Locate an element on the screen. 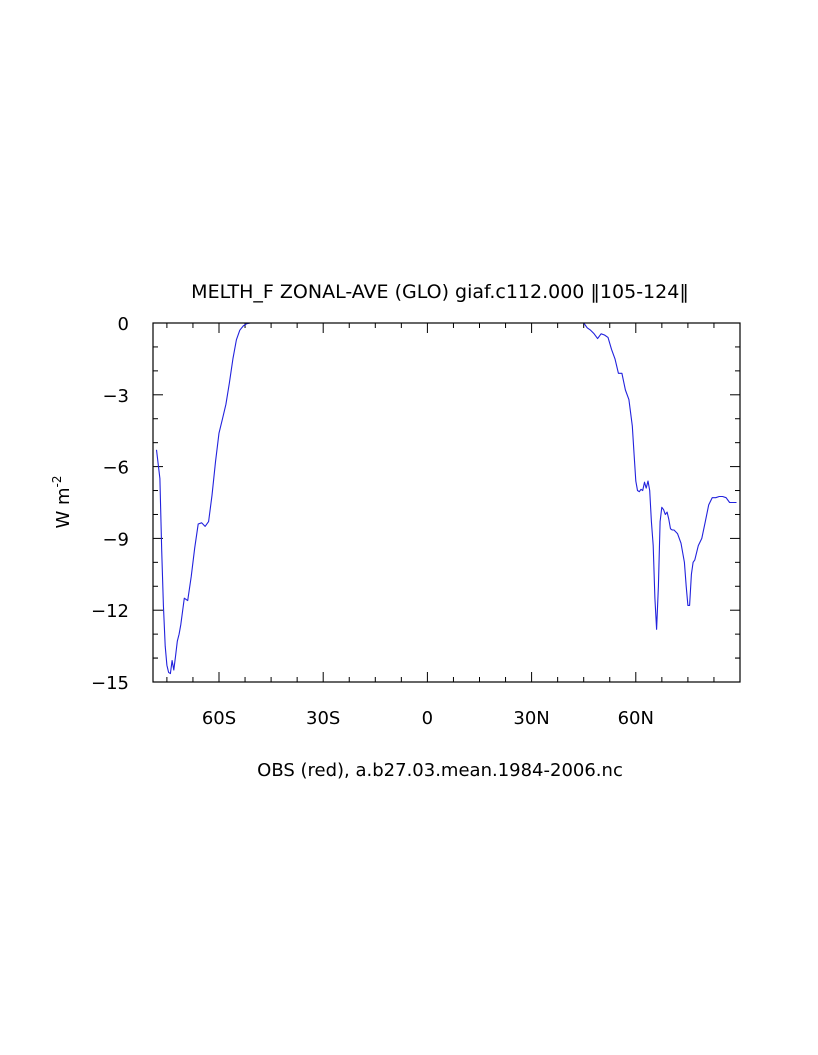 This screenshot has width=818, height=1055. y-tick-label: −6 is located at coordinates (115, 468).